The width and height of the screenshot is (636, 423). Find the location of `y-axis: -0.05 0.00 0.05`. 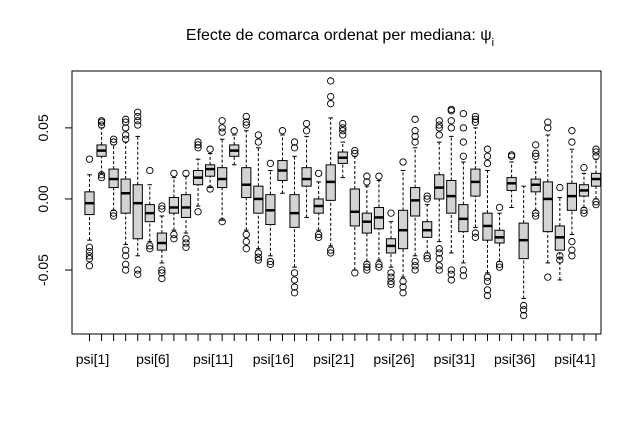

y-axis: -0.05 0.00 0.05 is located at coordinates (54, 200).